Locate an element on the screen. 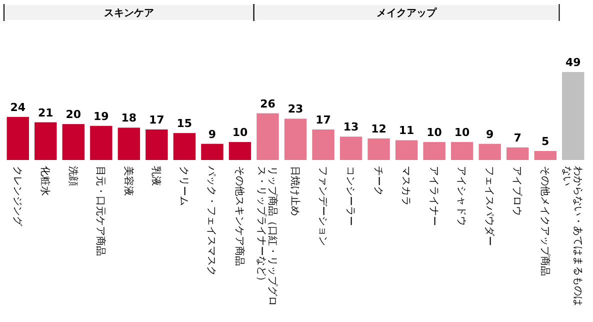  x-tick-label: コンシーラー is located at coordinates (350, 196).